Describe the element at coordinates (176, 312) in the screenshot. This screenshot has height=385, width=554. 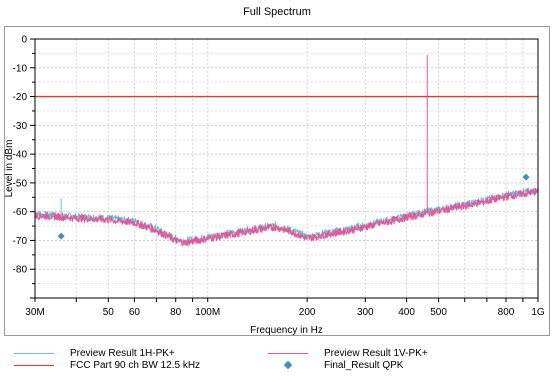
I see `x-tick-label: 80` at that location.